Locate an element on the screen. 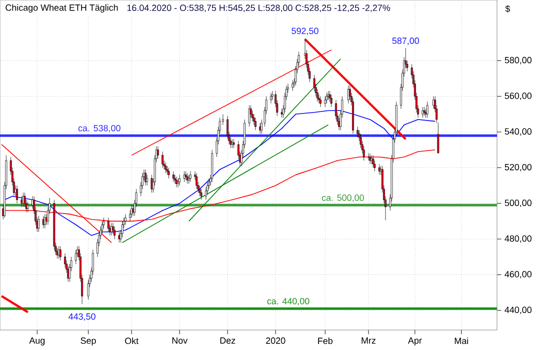 The height and width of the screenshot is (350, 550). y-tick-label: 440,00 is located at coordinates (518, 310).